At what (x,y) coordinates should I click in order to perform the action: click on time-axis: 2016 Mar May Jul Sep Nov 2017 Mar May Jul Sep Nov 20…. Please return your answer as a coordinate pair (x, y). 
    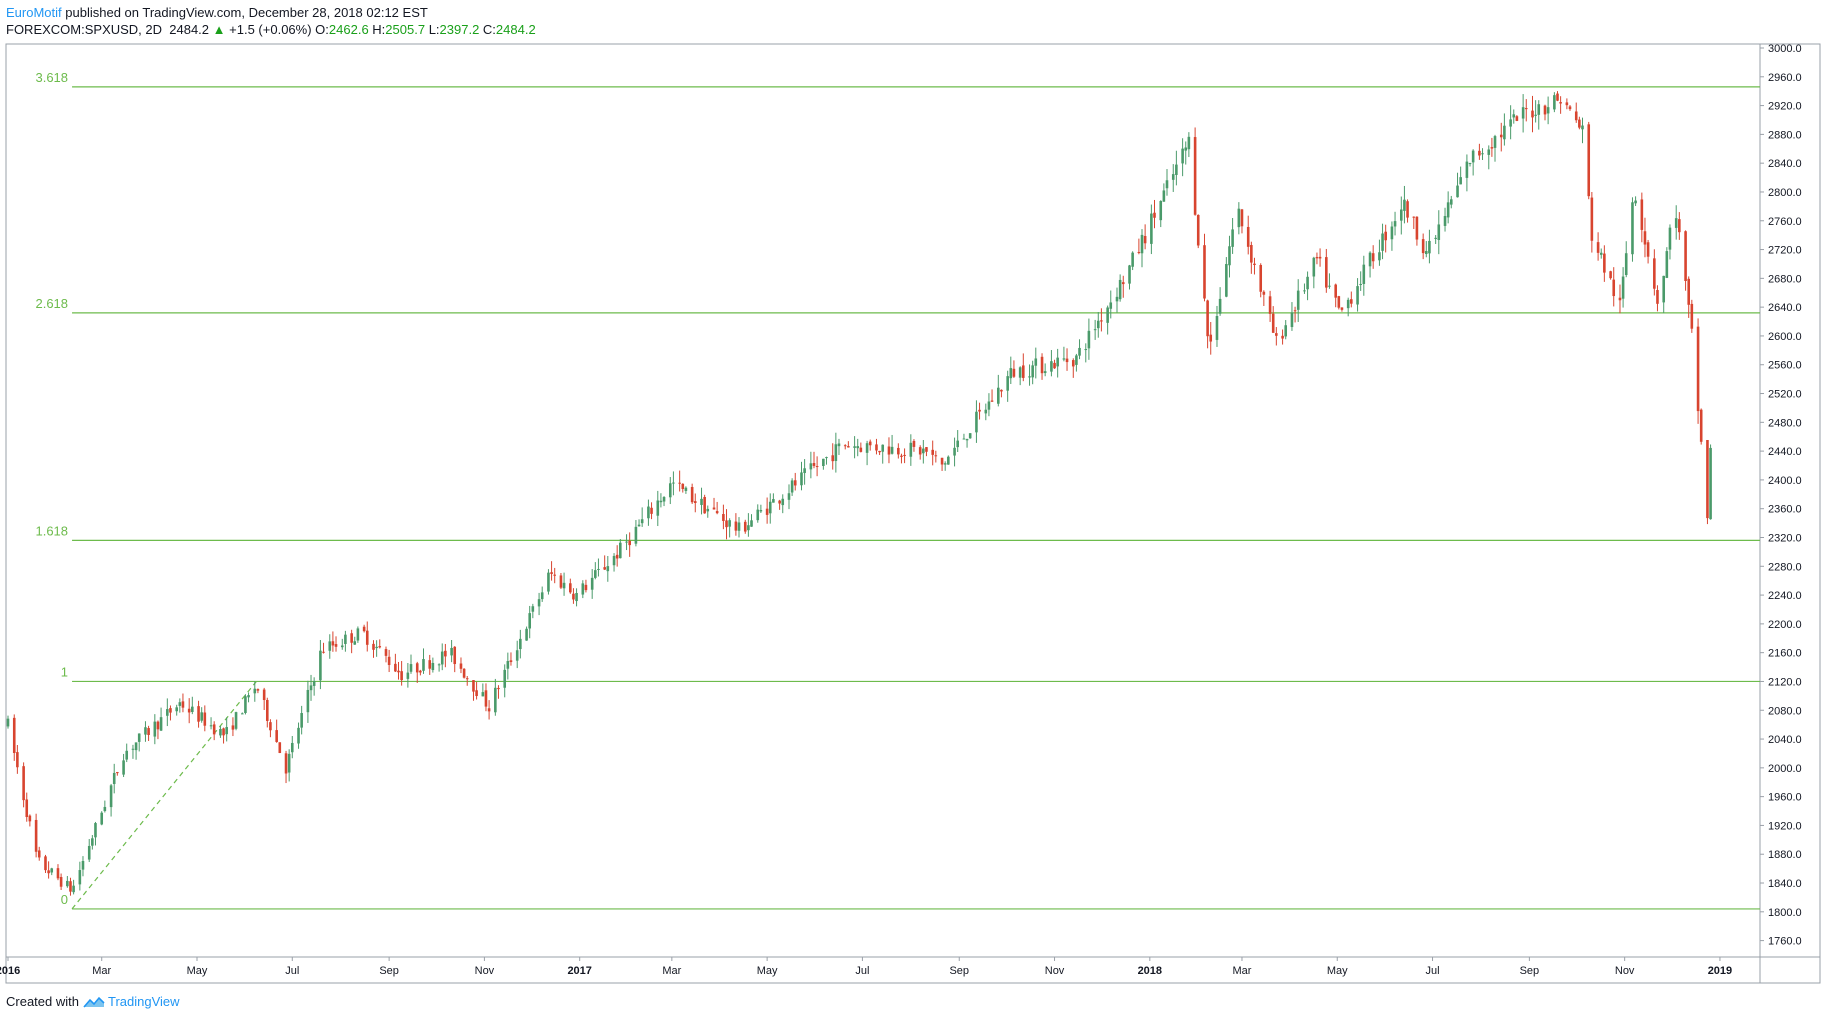
    Looking at the image, I should click on (866, 967).